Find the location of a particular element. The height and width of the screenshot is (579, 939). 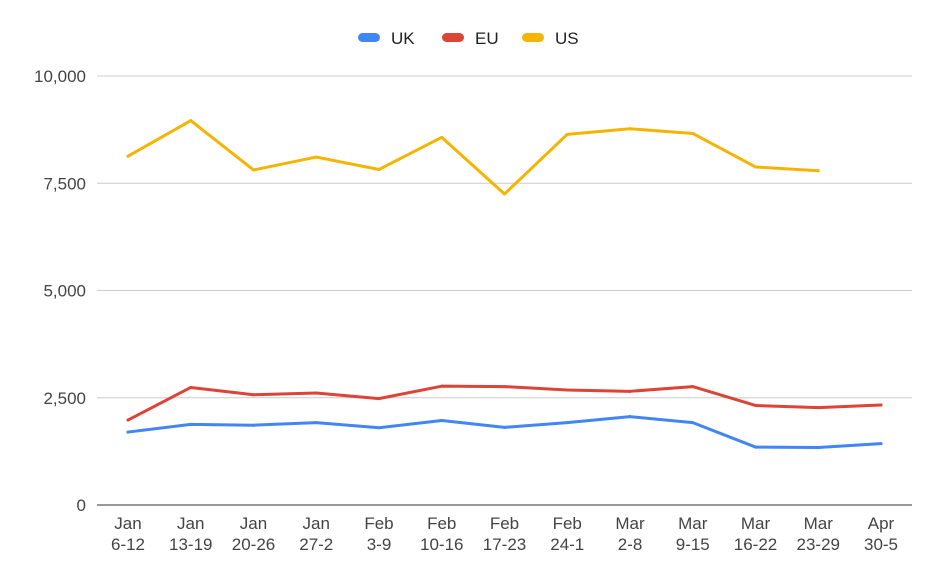

x-tick-label-days: 2-8 is located at coordinates (630, 544).